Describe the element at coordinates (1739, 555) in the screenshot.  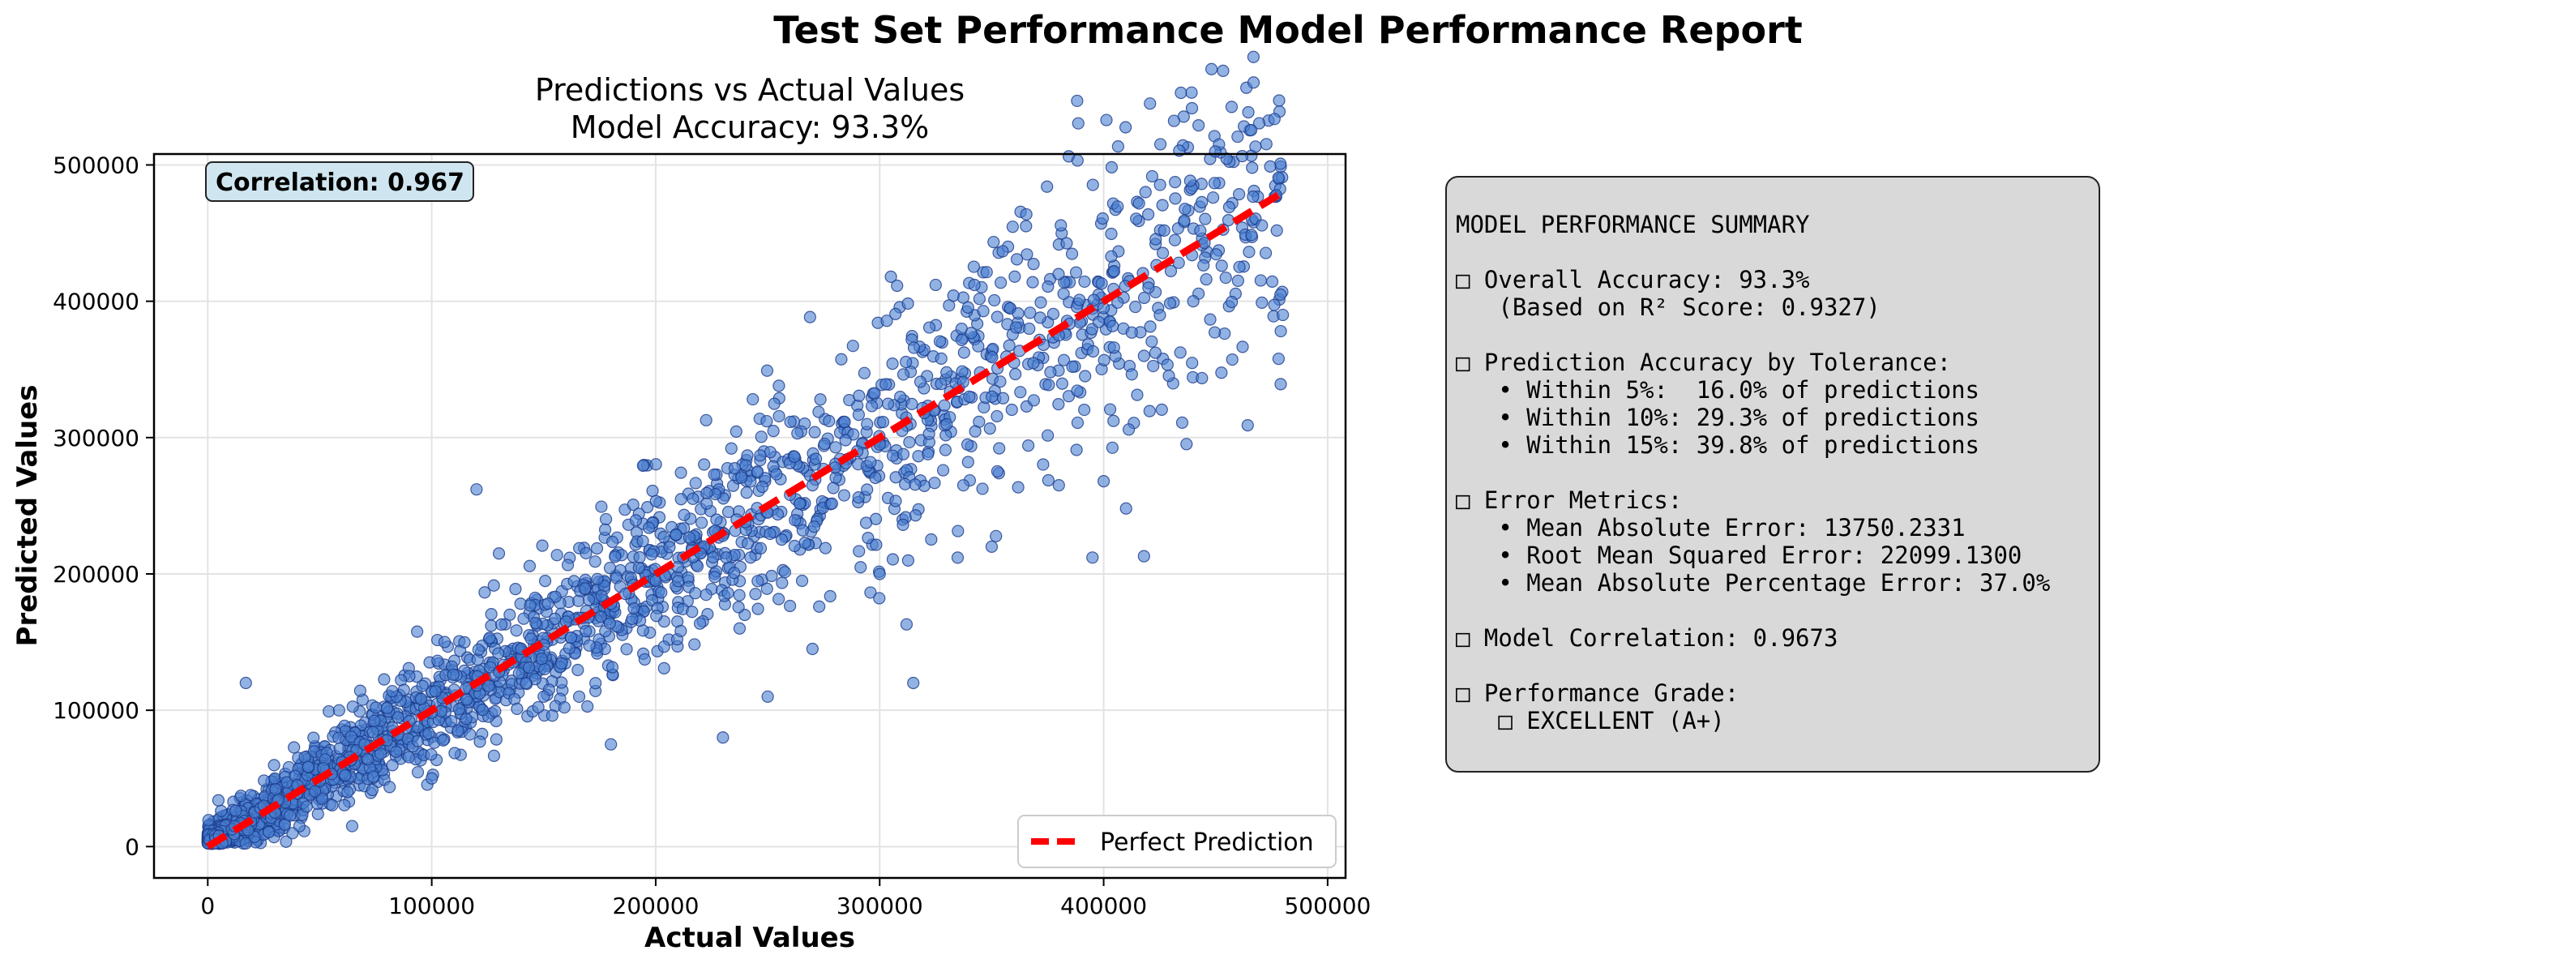
I see `summary-line: • Root Mean Squared Error: 22099.1300` at that location.